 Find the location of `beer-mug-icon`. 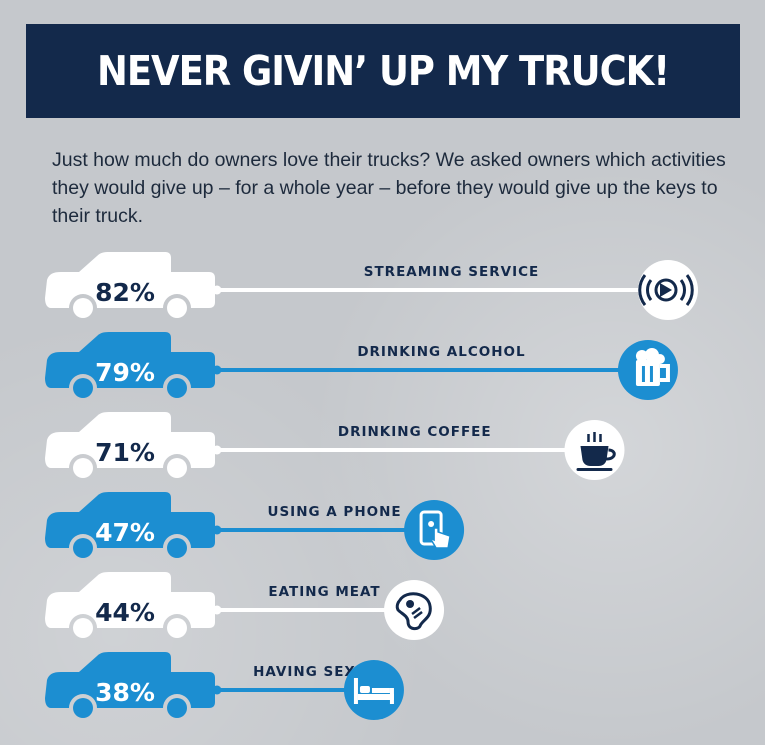

beer-mug-icon is located at coordinates (647, 370).